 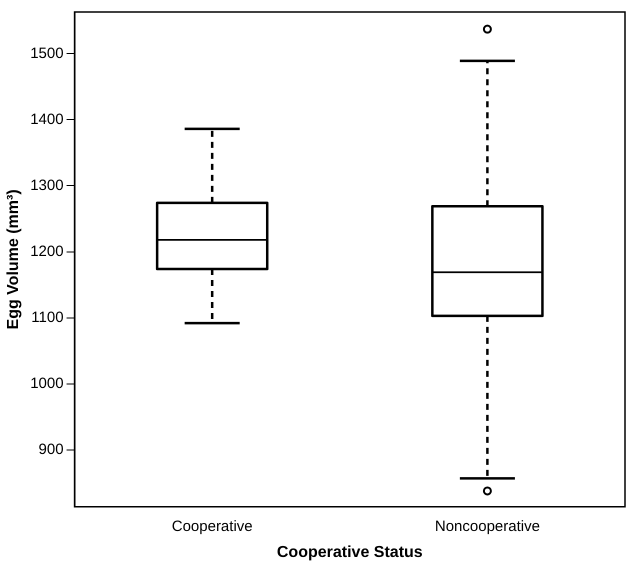 I want to click on y-tick-label: 1400, so click(x=47, y=119).